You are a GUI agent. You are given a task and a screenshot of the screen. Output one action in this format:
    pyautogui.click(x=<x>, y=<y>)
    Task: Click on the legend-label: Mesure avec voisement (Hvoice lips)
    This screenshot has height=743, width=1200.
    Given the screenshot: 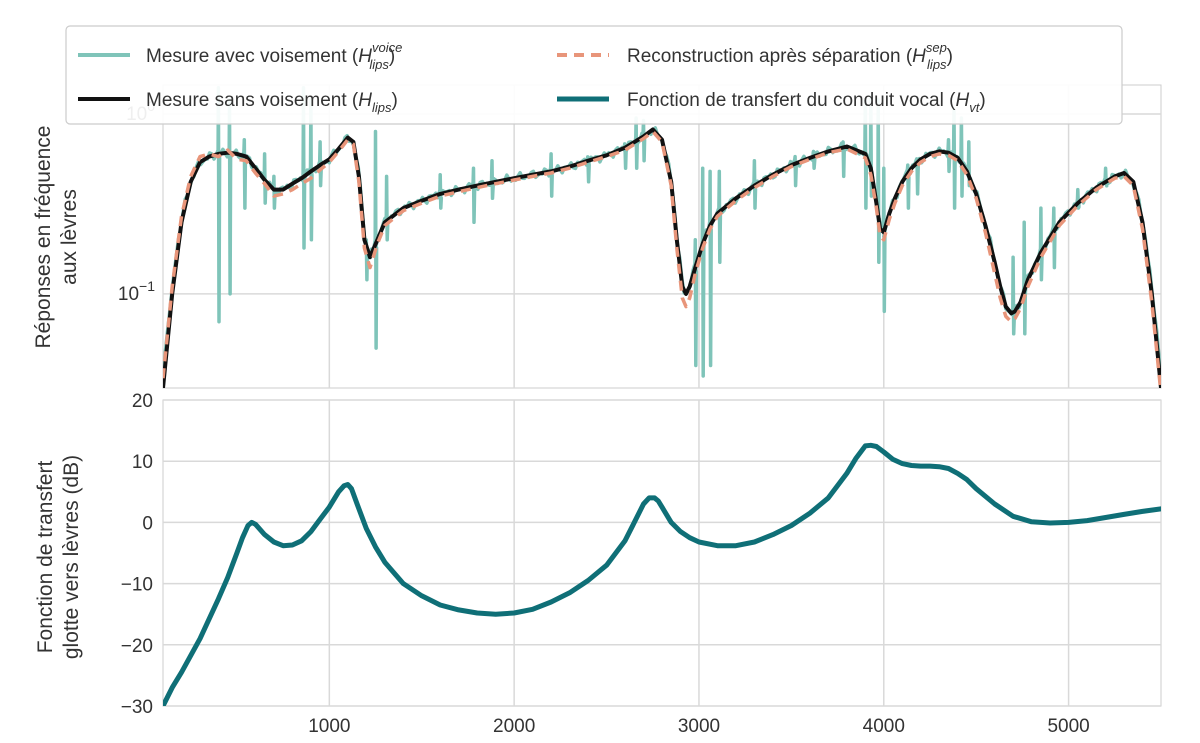 What is the action you would take?
    pyautogui.click(x=274, y=56)
    